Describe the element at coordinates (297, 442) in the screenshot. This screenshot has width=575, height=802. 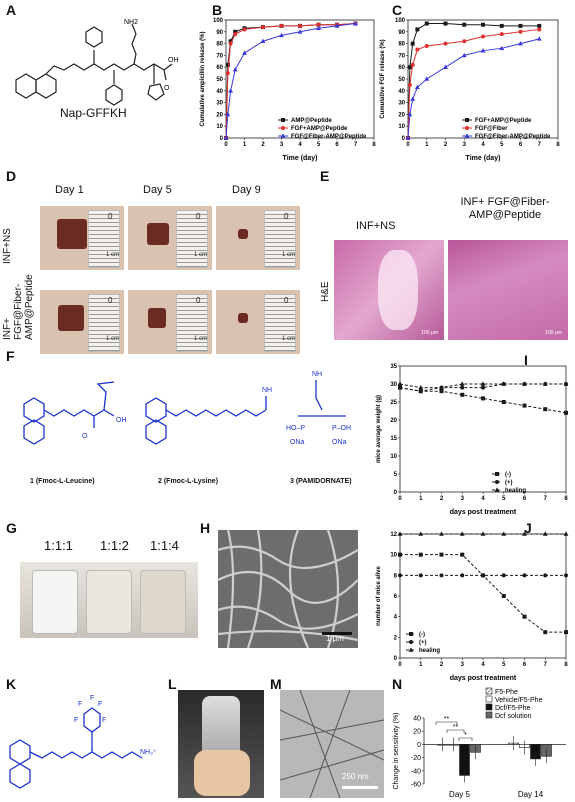
I see `svg-text: ONa` at that location.